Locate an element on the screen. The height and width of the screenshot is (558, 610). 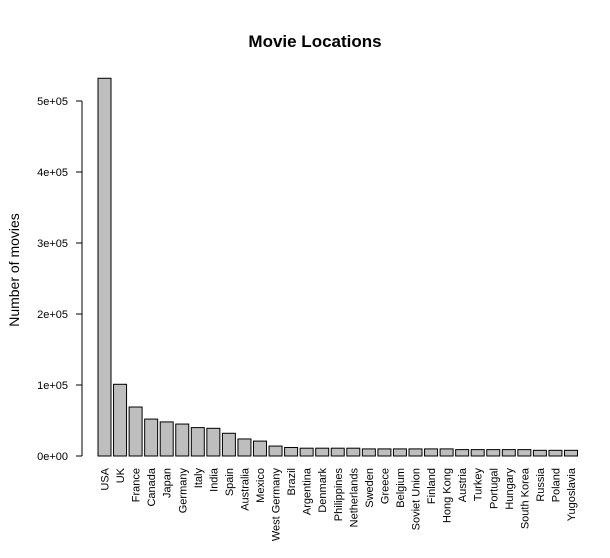
x-tick-label: Sweden is located at coordinates (370, 488).